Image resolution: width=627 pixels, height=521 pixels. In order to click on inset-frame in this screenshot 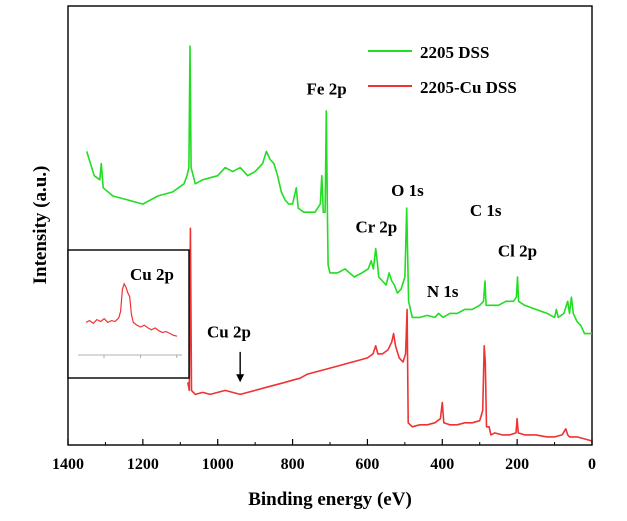, I will do `click(128, 314)`.